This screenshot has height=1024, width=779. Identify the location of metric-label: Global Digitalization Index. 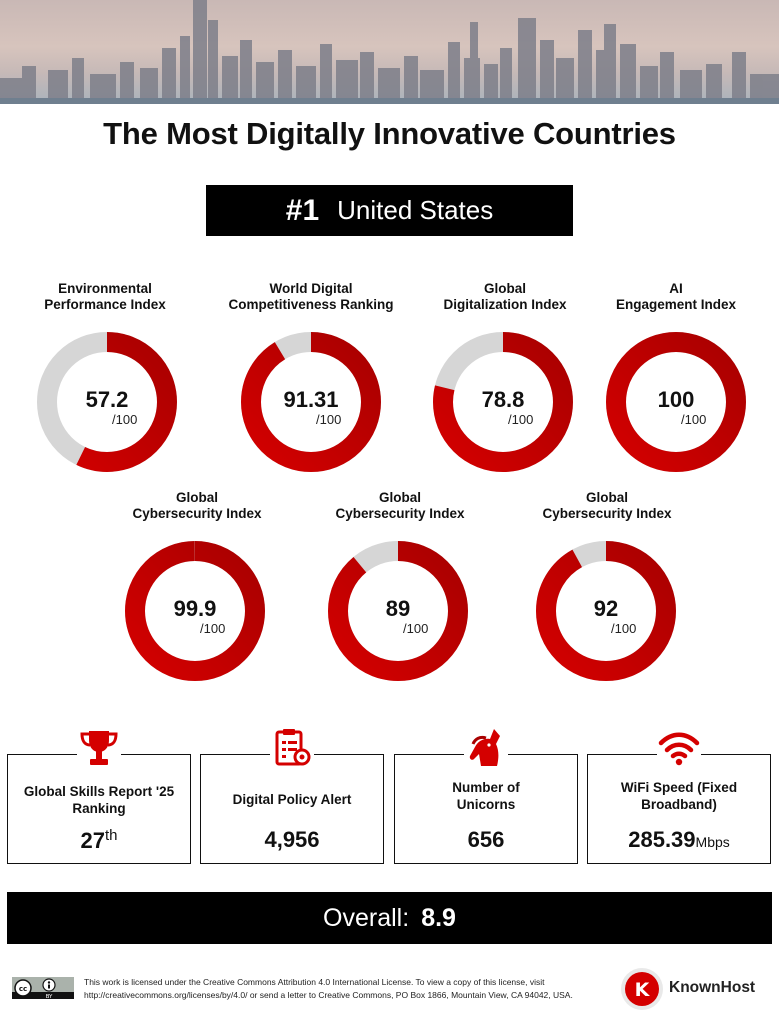
(505, 296).